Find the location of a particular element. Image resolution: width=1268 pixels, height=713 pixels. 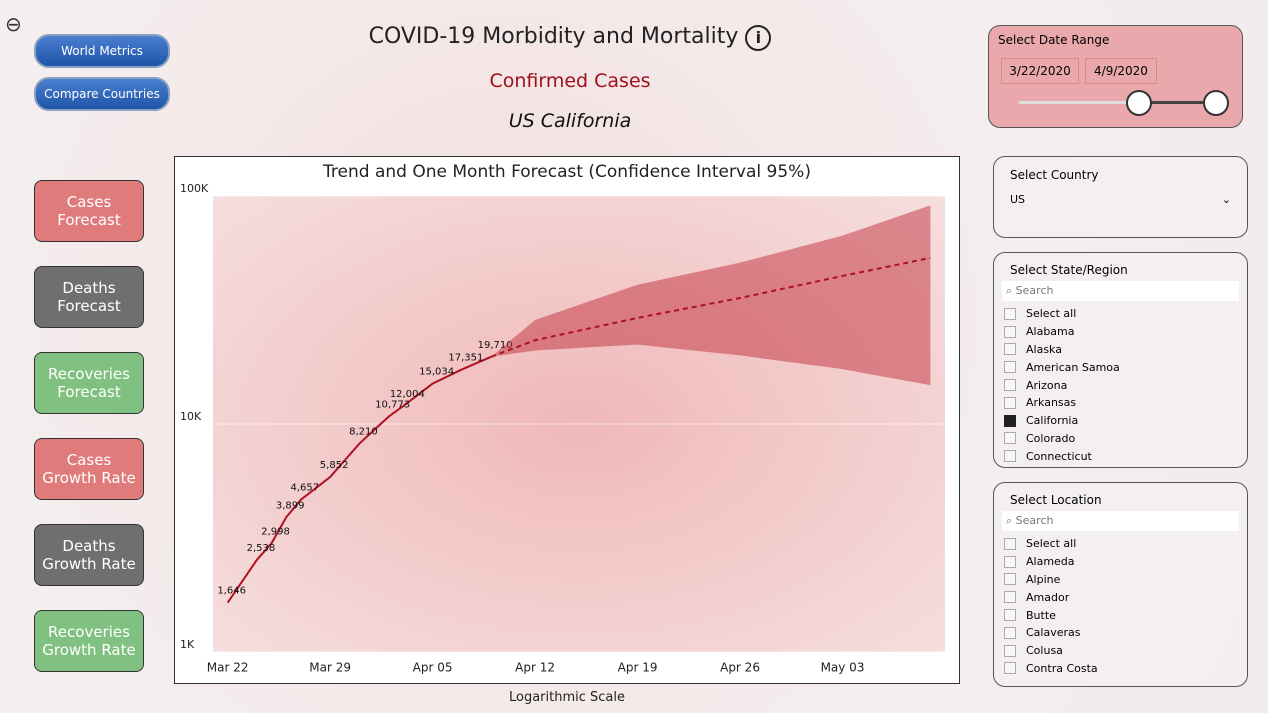

data-label: 8,210 is located at coordinates (363, 432).